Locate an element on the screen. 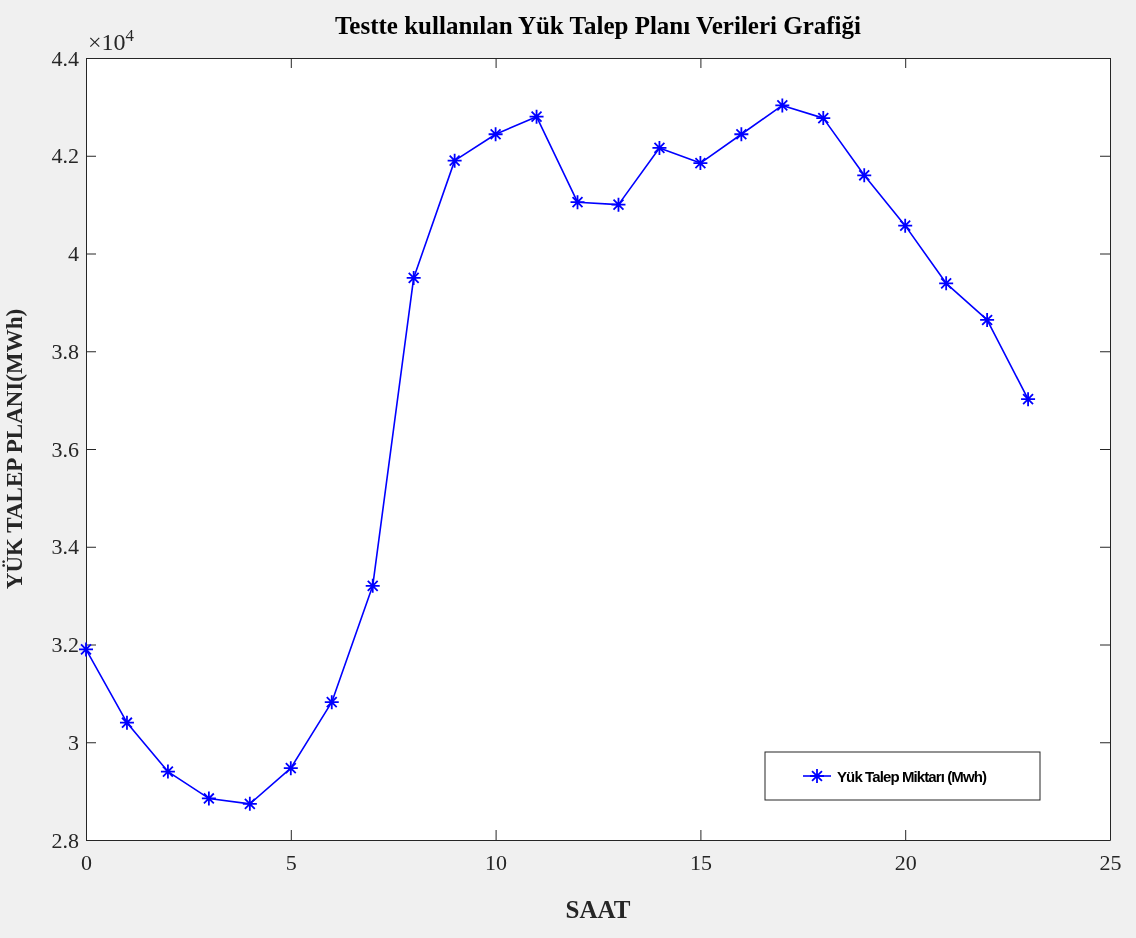 The image size is (1136, 938). legend-label: Yük Talep Miktarı (Mwh) is located at coordinates (912, 776).